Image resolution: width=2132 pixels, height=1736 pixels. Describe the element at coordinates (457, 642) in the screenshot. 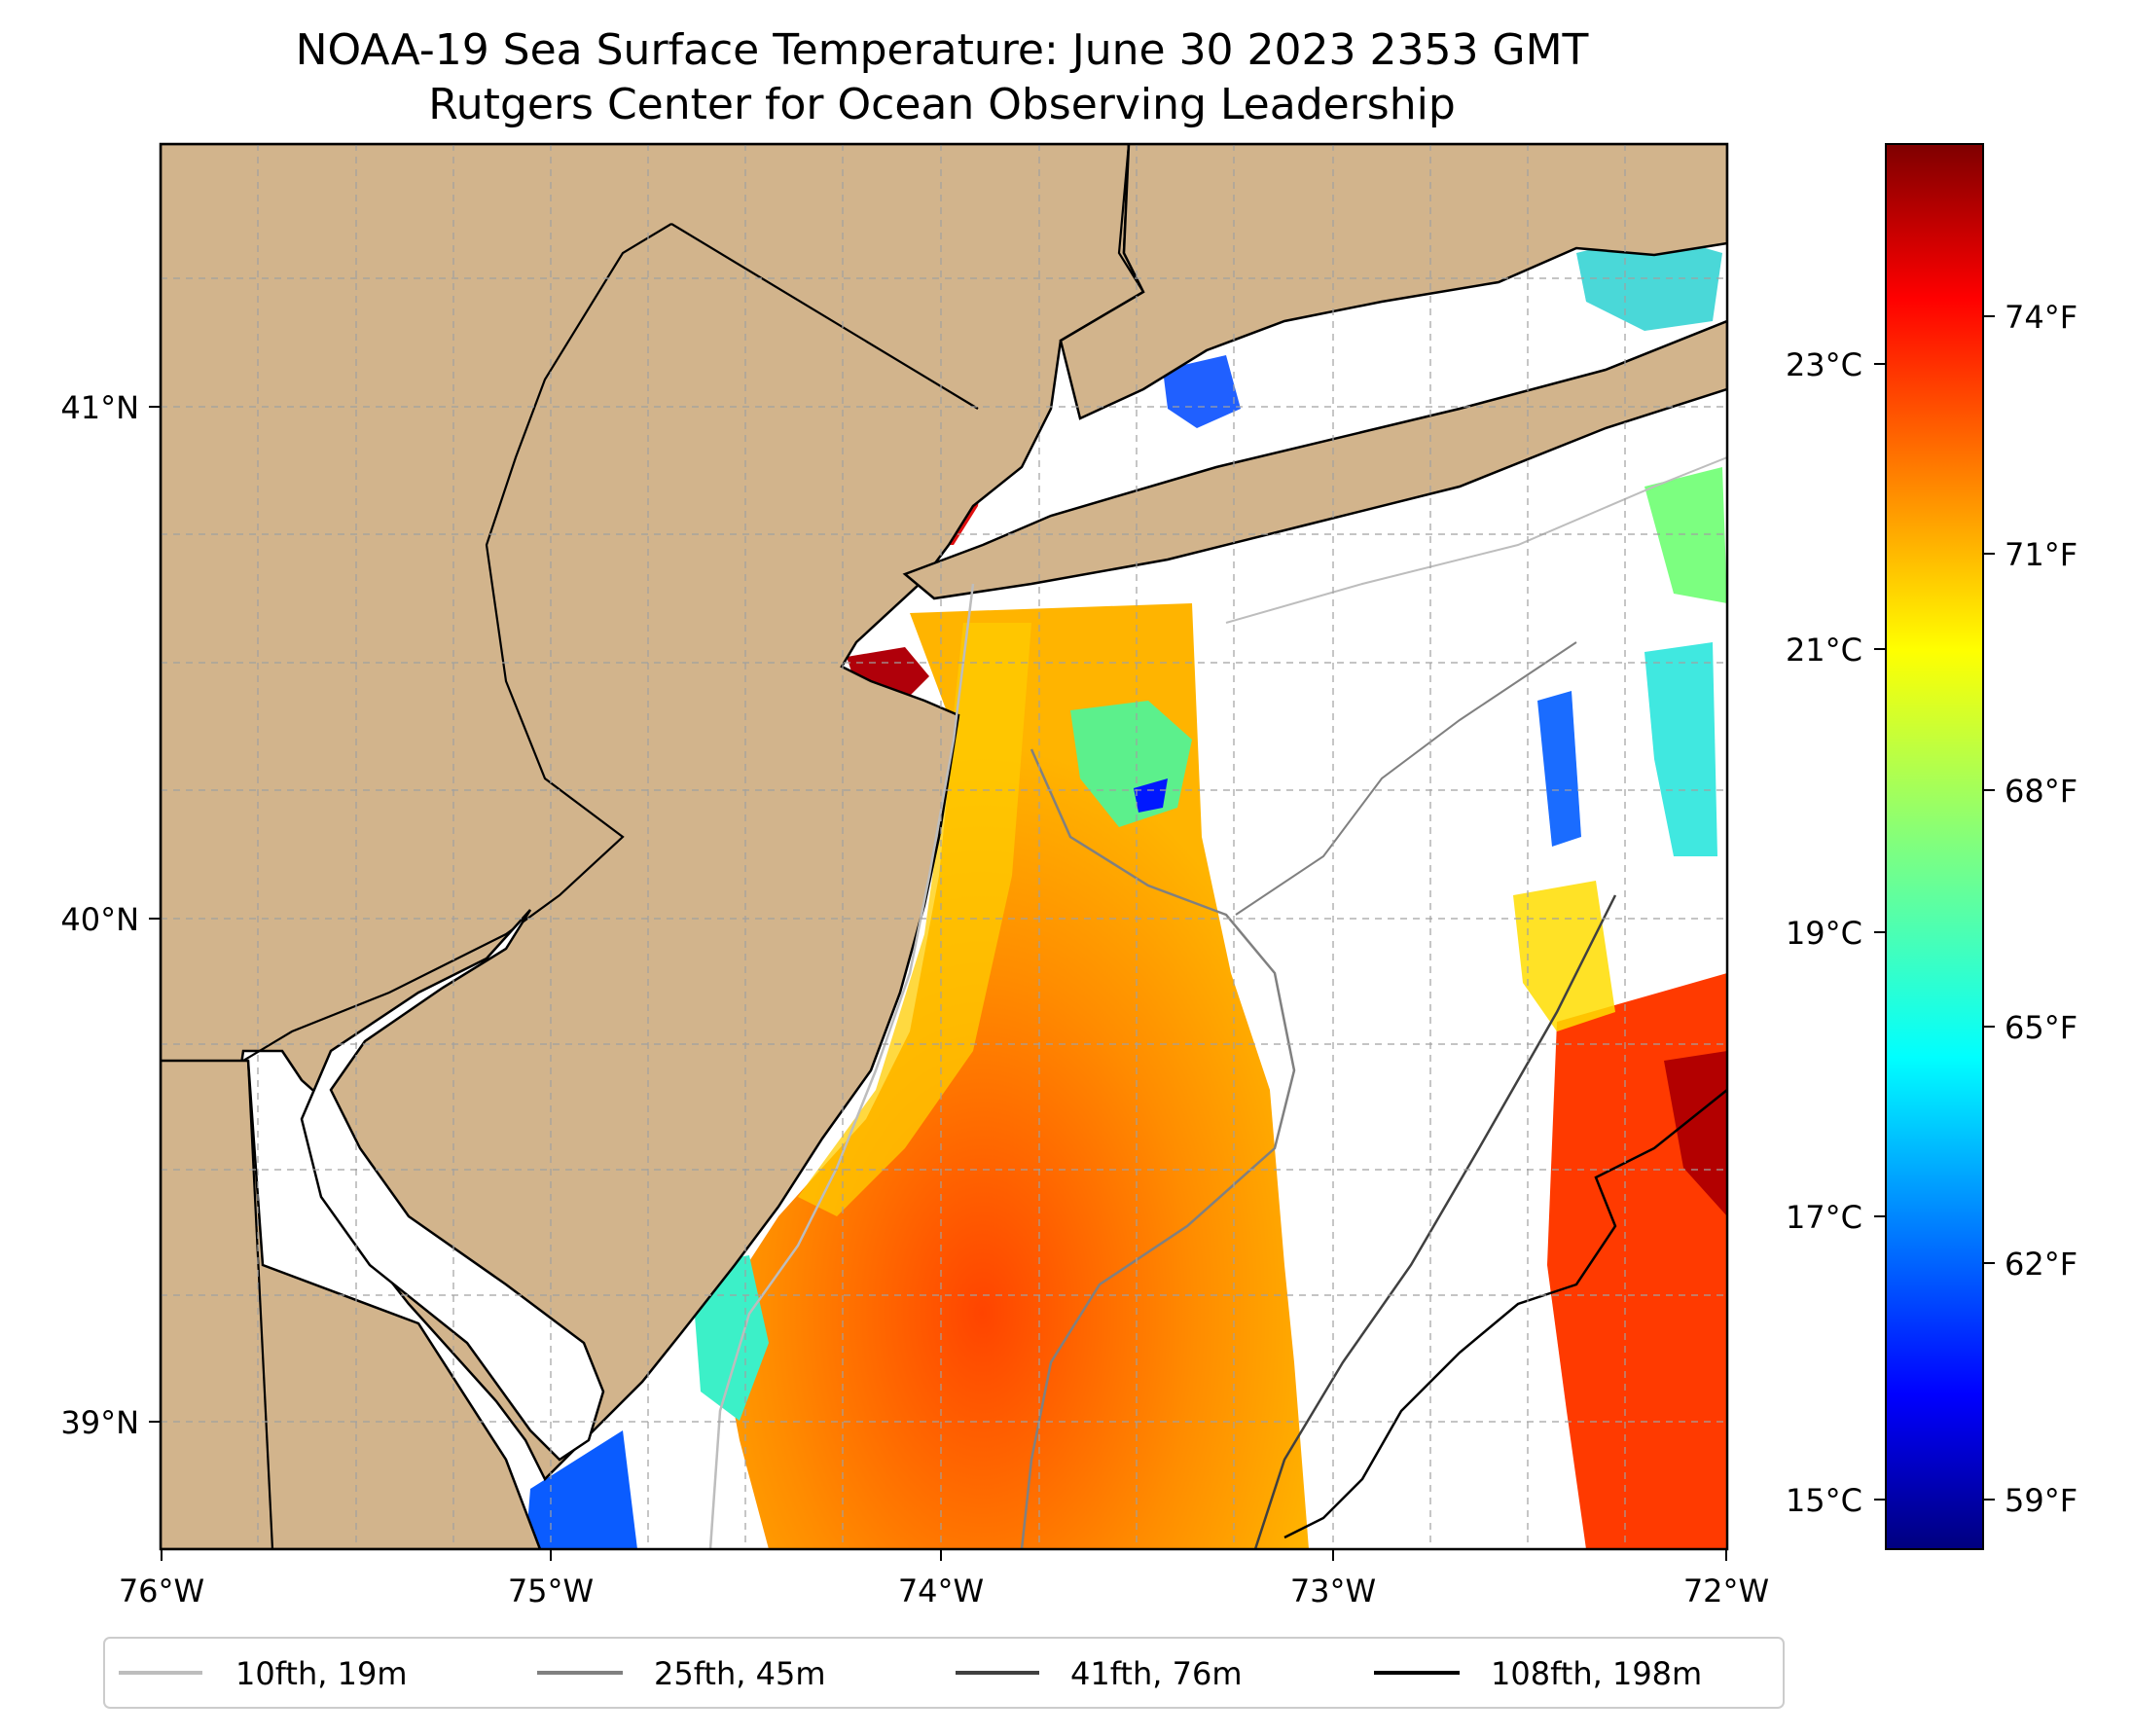

I see `state-boundary-pa-nj` at that location.